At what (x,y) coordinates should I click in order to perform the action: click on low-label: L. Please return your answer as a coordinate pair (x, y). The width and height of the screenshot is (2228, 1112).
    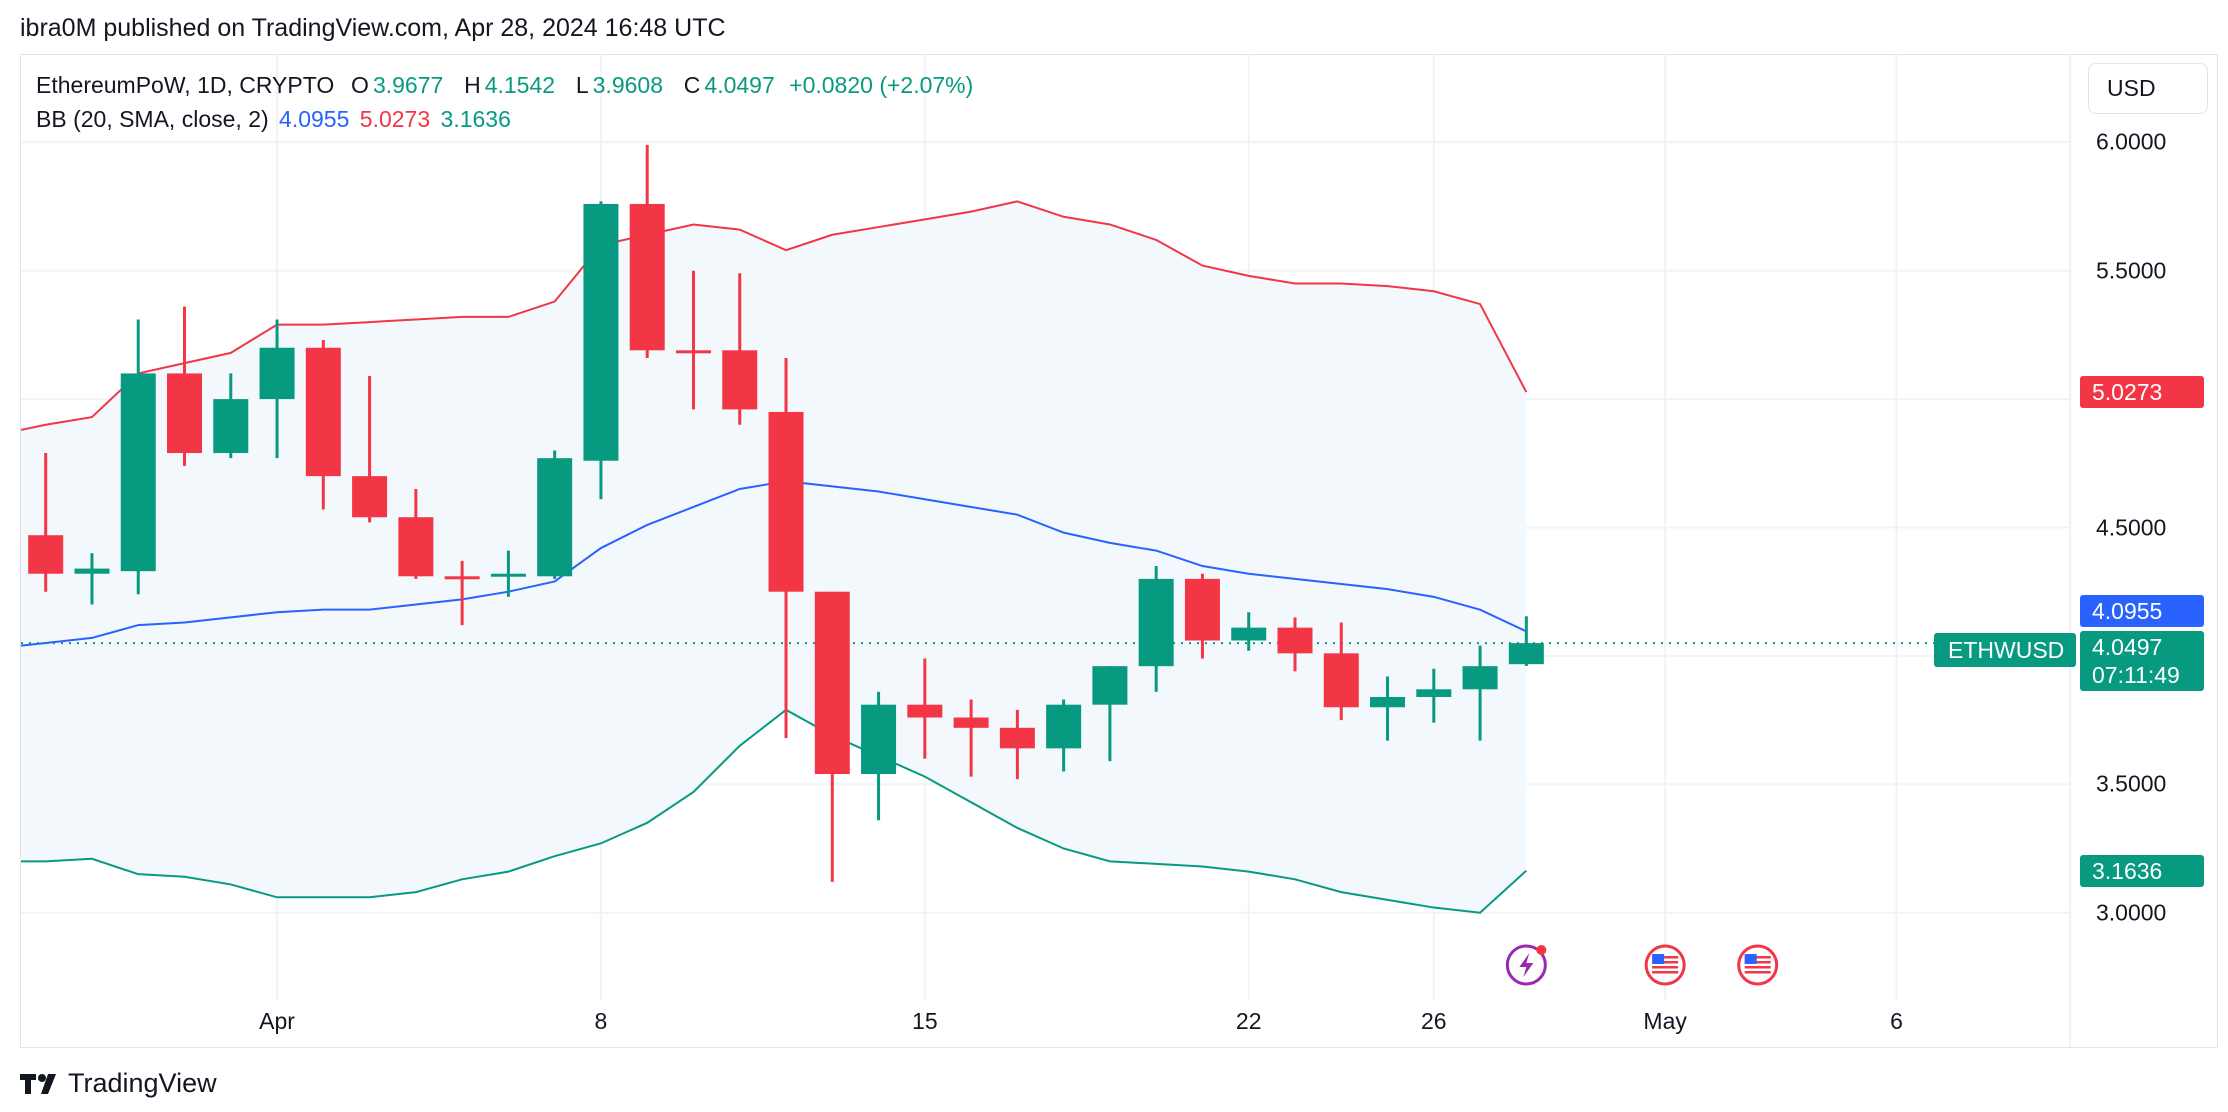
    Looking at the image, I should click on (582, 85).